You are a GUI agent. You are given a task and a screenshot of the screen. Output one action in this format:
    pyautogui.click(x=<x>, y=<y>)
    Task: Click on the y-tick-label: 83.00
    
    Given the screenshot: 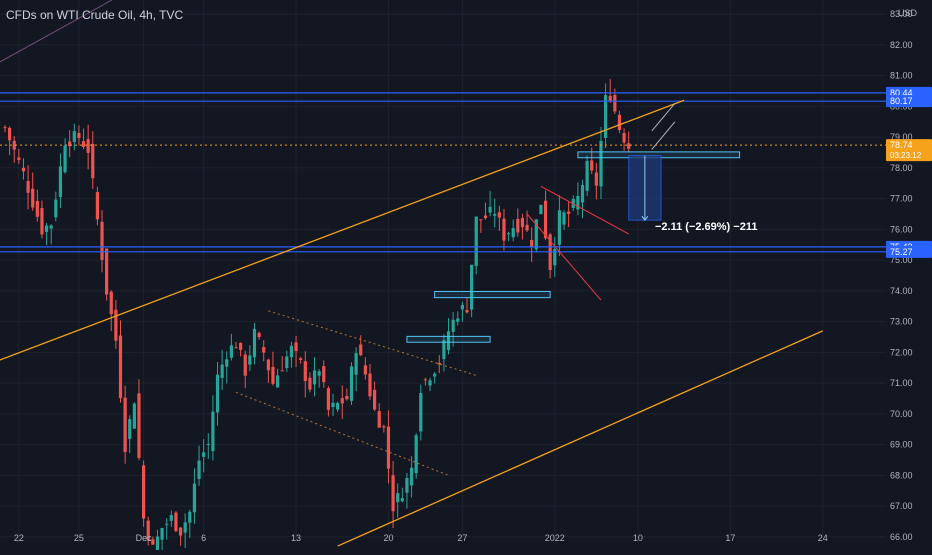 What is the action you would take?
    pyautogui.click(x=901, y=14)
    